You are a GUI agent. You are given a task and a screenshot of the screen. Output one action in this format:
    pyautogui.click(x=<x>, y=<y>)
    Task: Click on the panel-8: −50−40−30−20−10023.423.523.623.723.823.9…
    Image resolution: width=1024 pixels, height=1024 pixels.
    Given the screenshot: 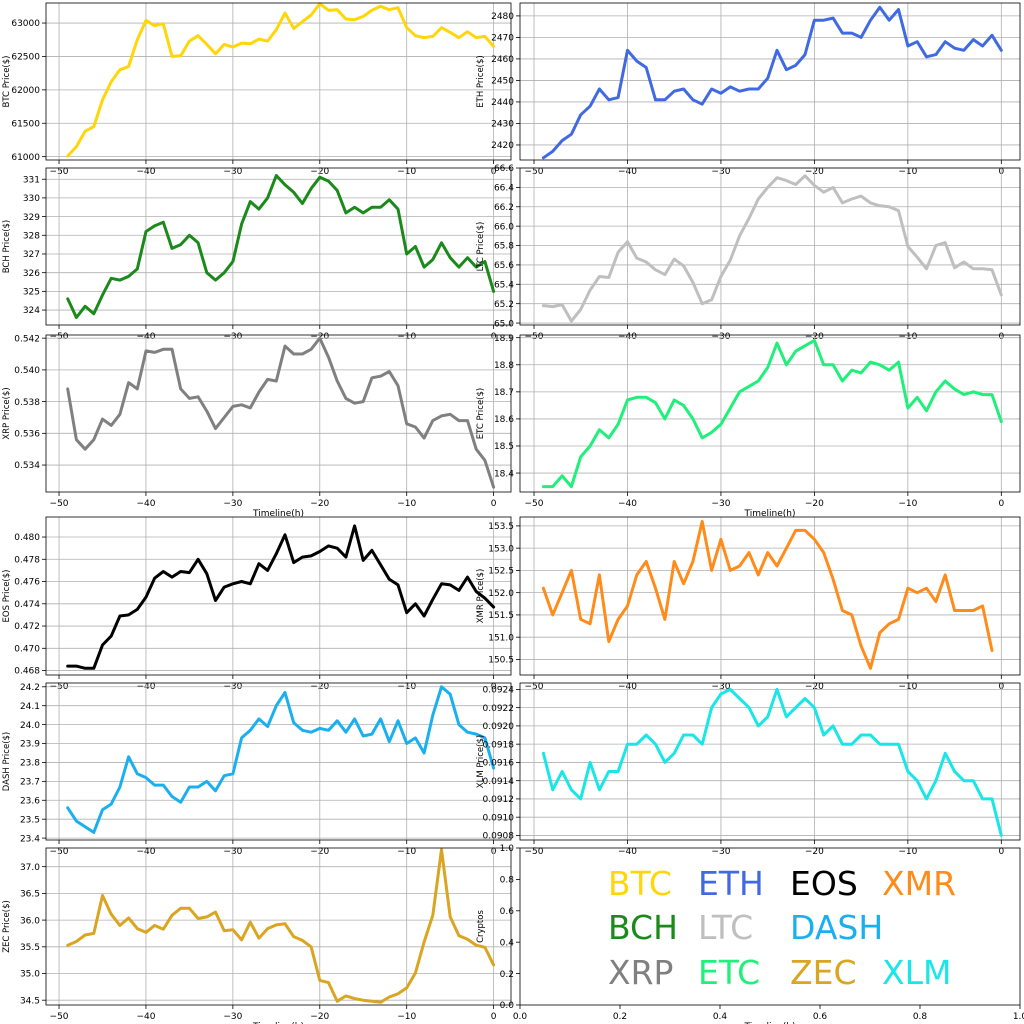 What is the action you would take?
    pyautogui.click(x=257, y=769)
    